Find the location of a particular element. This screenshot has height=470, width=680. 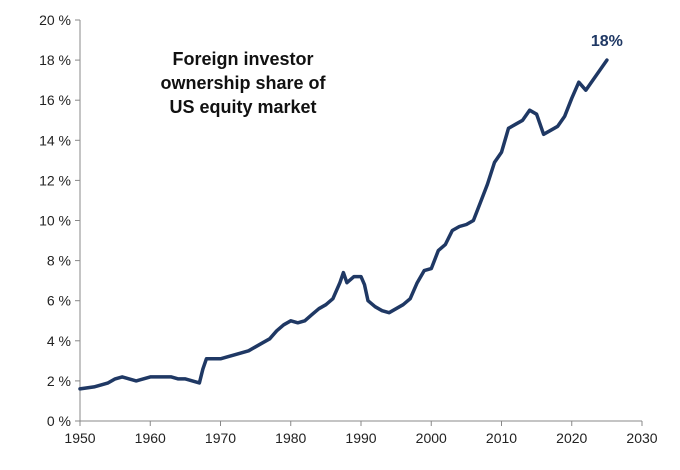

y-axis-ticks: 0 % 2 % 4 % 6 % 8 % 10 % 12 % 14 % 16 % 18 % 20 % is located at coordinates (59, 220).